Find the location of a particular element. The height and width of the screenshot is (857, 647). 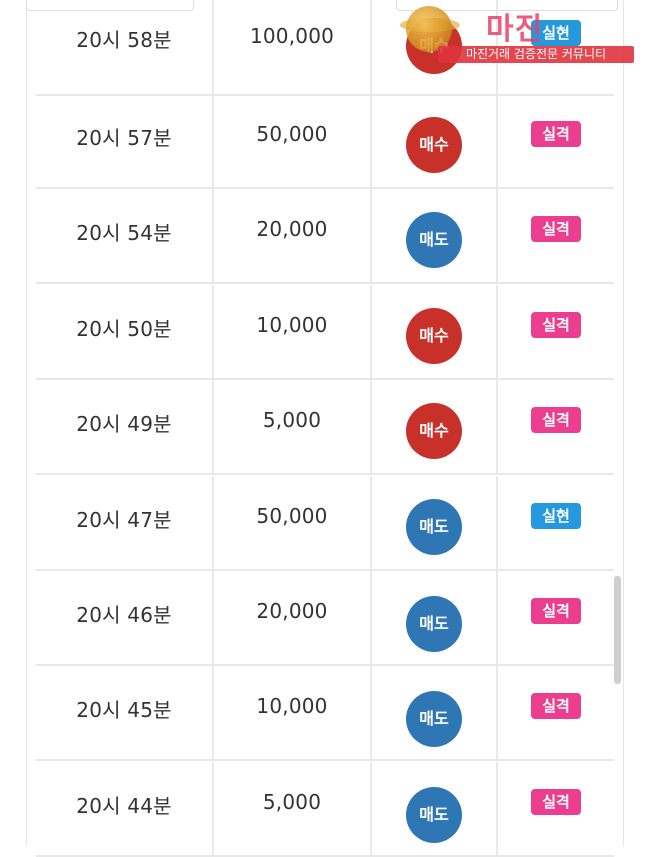

time-text: 20시 58분 is located at coordinates (124, 40).